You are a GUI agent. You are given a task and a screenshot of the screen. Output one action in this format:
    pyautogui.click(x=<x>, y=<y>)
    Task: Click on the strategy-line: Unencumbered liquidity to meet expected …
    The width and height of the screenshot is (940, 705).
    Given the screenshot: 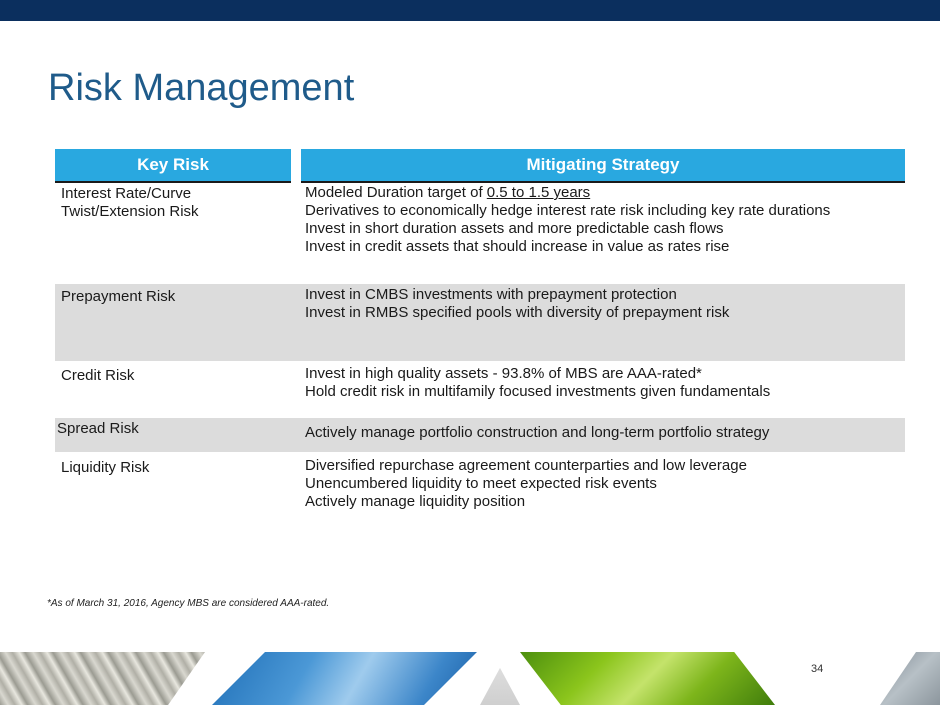 What is the action you would take?
    pyautogui.click(x=481, y=483)
    